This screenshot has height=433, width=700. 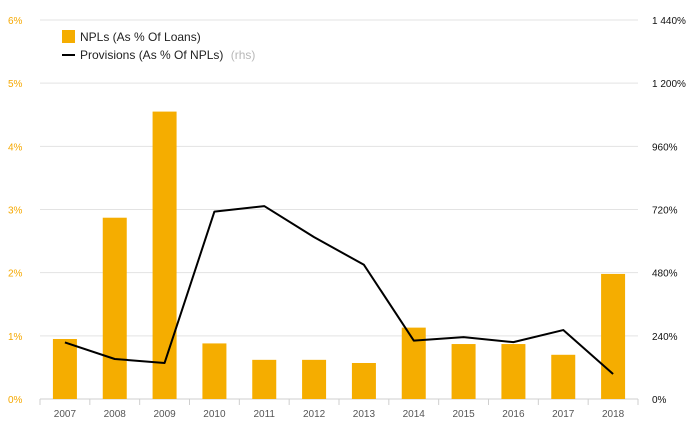 What do you see at coordinates (15, 337) in the screenshot?
I see `left-tick-label: 1%` at bounding box center [15, 337].